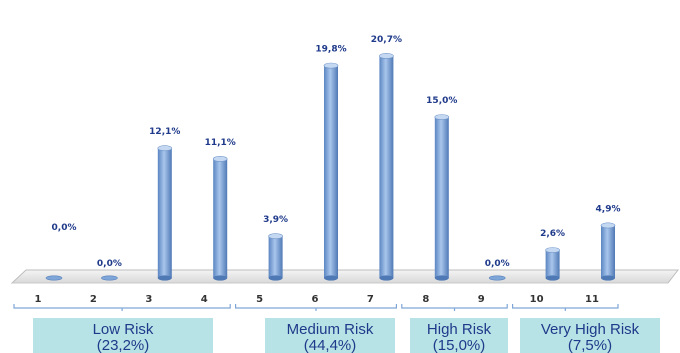  Describe the element at coordinates (148, 299) in the screenshot. I see `tick-label: 3` at that location.